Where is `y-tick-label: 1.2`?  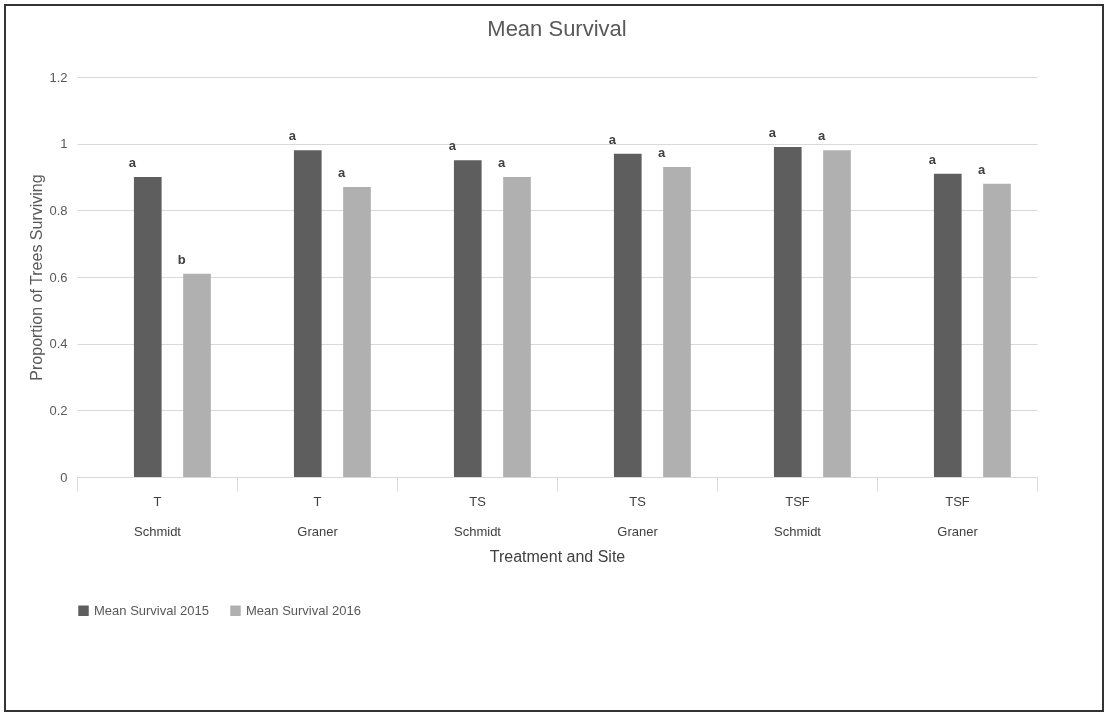 y-tick-label: 1.2 is located at coordinates (58, 77).